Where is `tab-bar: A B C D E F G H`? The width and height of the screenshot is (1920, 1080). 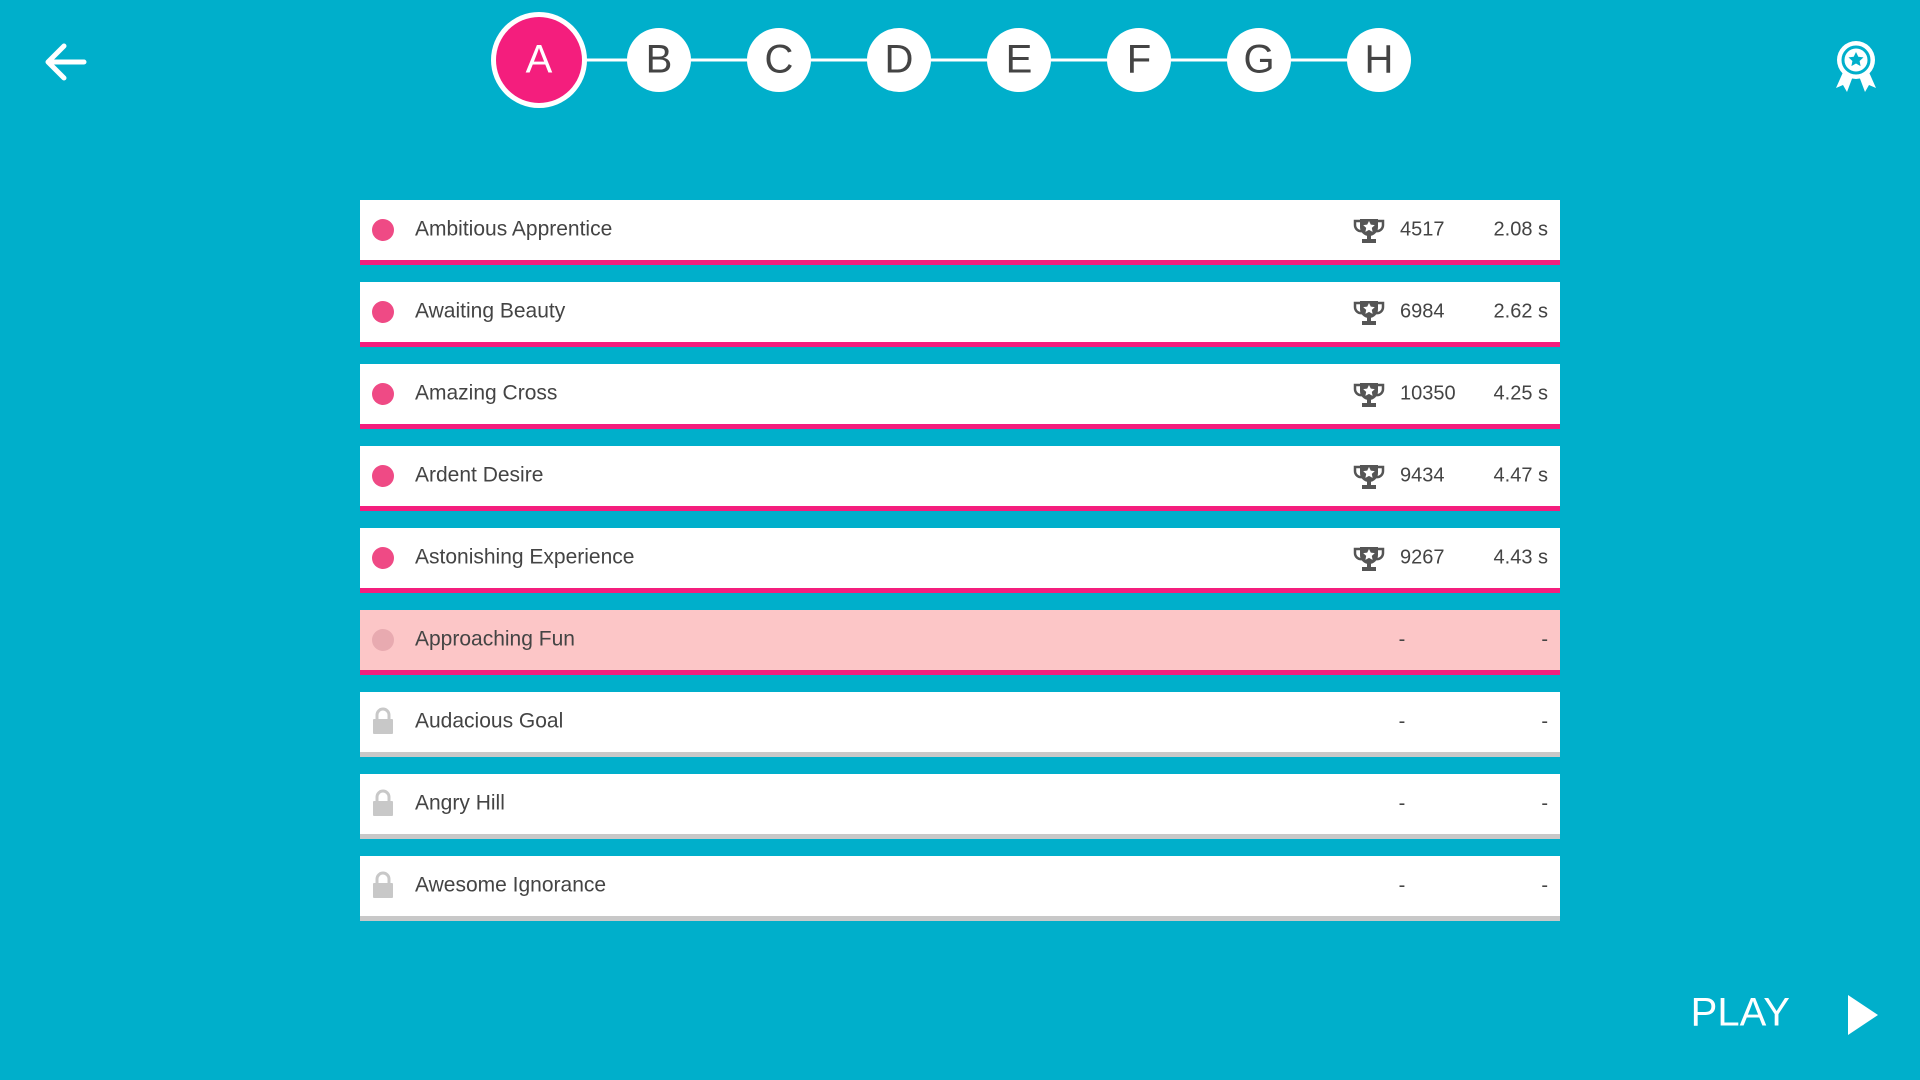
tab-bar: A B C D E F G H is located at coordinates (951, 60).